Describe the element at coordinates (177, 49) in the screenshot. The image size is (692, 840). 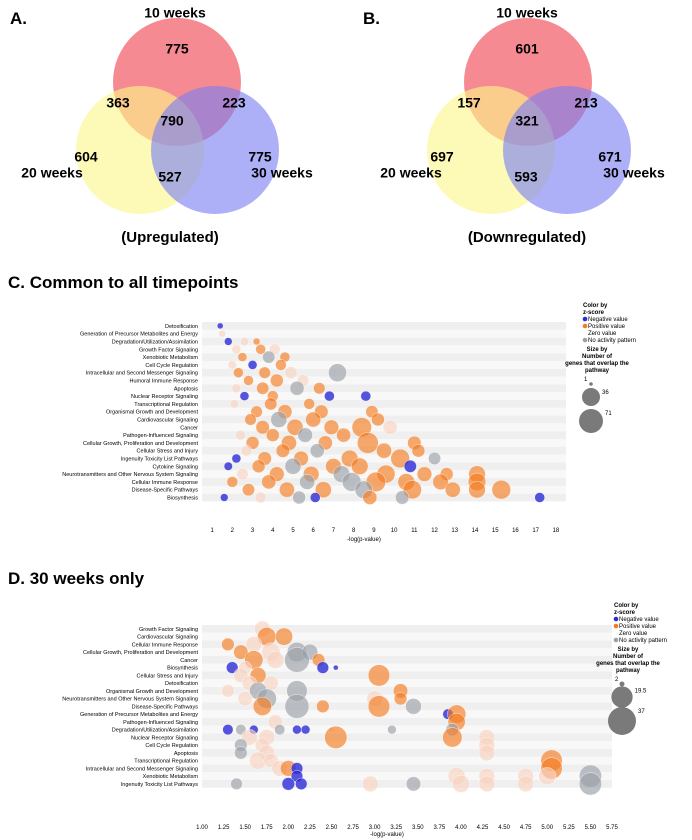
I see `count-only-a: 775` at that location.